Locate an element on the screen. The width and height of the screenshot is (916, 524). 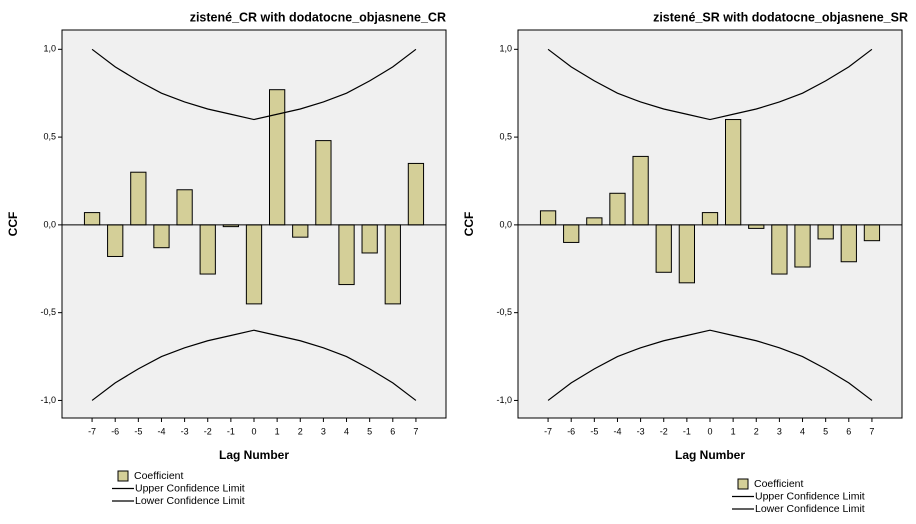
chart-title: zistené_SR with dodatocne_objasnene_SR is located at coordinates (780, 17).